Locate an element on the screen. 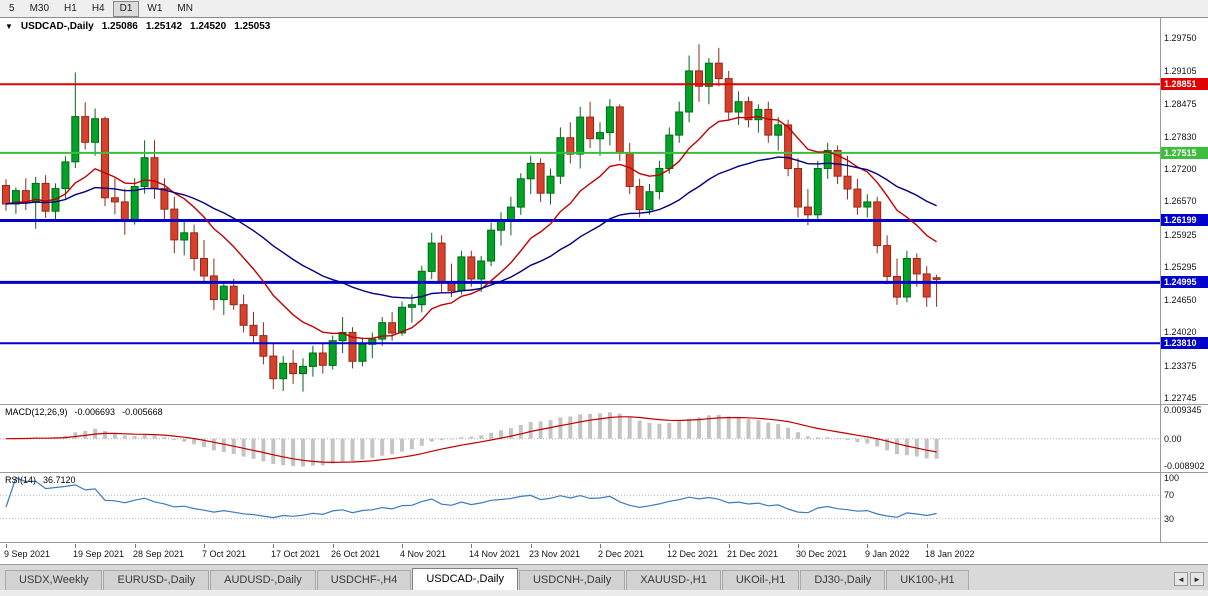 The image size is (1208, 596). timeframe-button-w1: W1 is located at coordinates (155, 8).